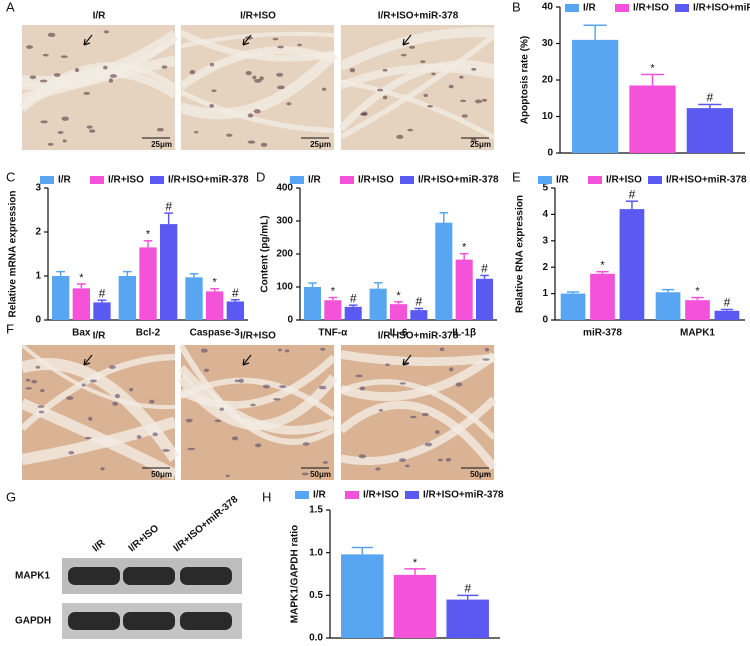 The height and width of the screenshot is (646, 750). What do you see at coordinates (316, 638) in the screenshot?
I see `y-tick-label: 0.0` at bounding box center [316, 638].